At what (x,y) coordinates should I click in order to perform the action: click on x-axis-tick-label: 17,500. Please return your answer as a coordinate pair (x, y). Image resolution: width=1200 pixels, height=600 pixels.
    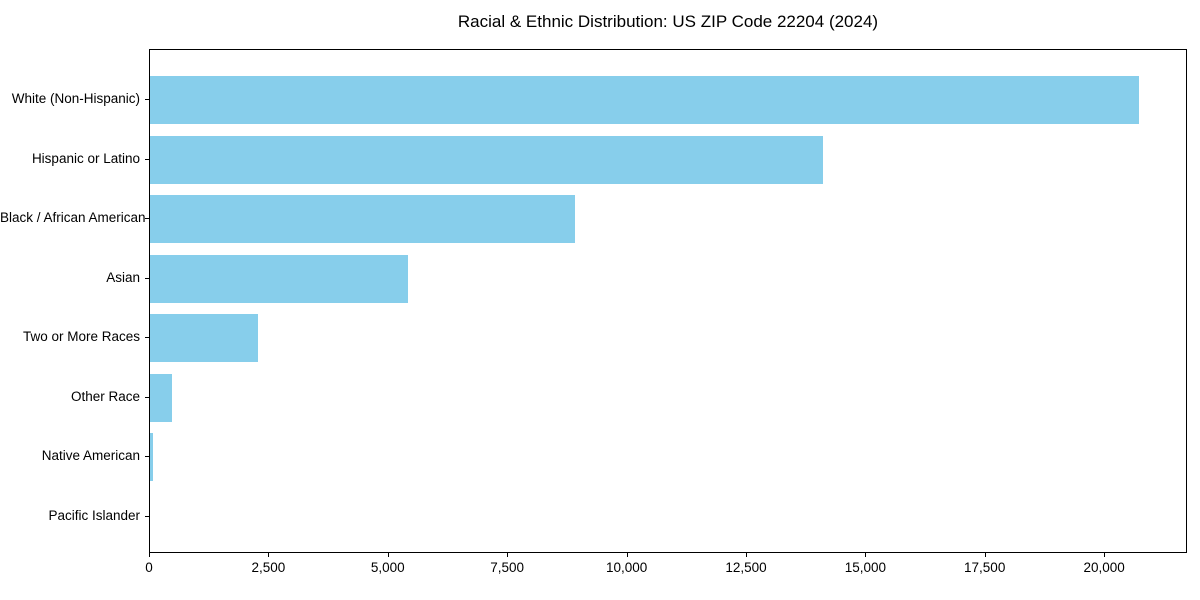
    Looking at the image, I should click on (985, 567).